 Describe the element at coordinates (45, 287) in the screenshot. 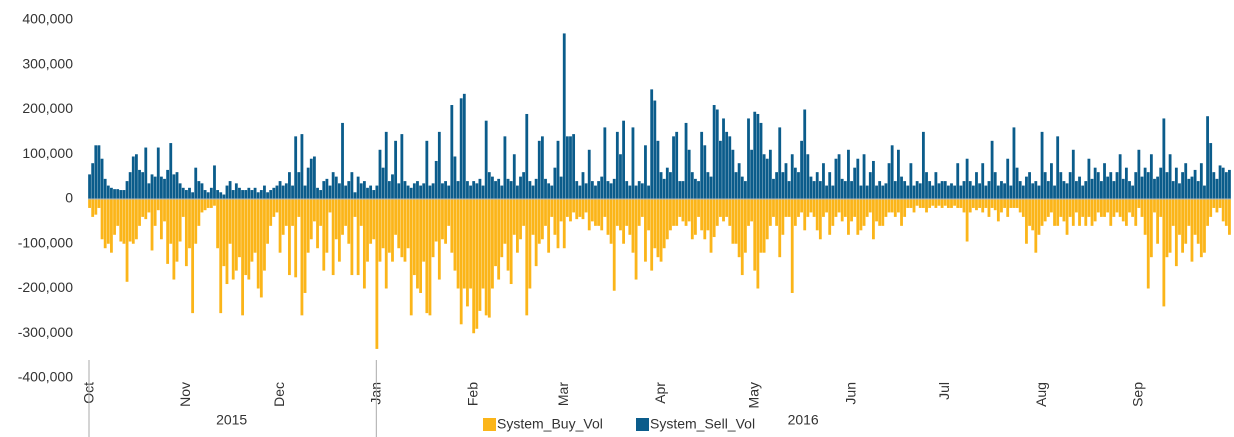

I see `y-tick-label: -200,000` at that location.